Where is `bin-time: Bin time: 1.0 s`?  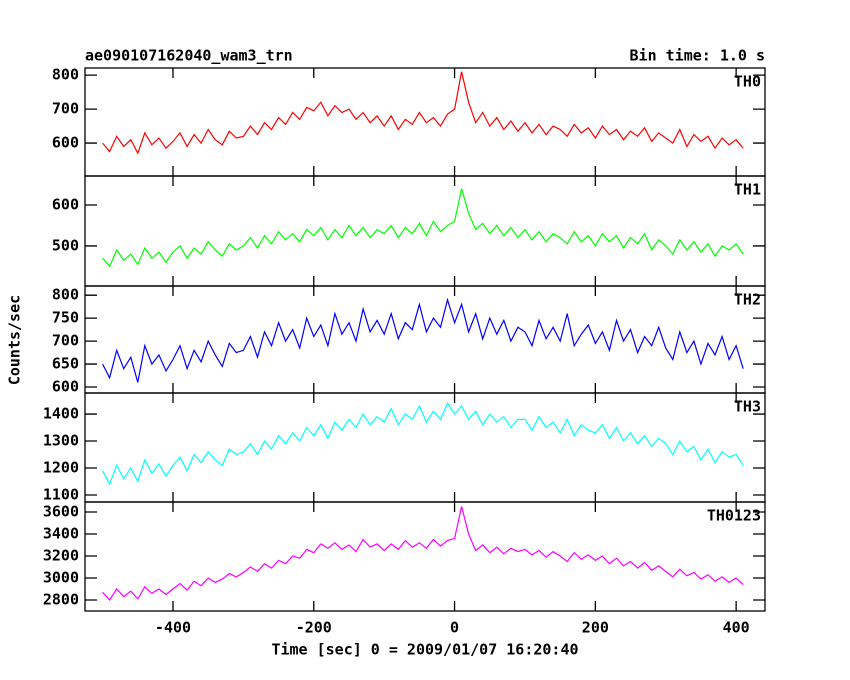
bin-time: Bin time: 1.0 s is located at coordinates (697, 56).